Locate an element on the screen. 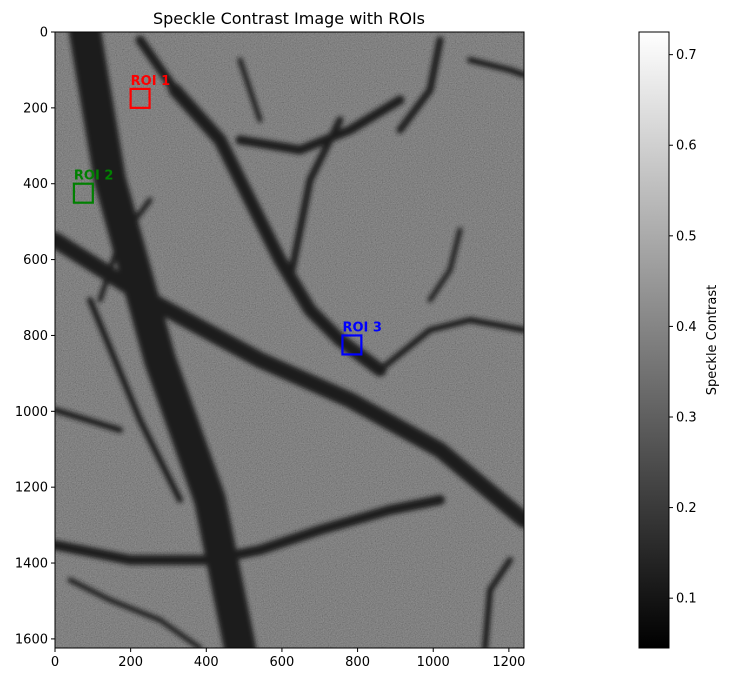 The image size is (730, 682). x-tick-label: 600 is located at coordinates (282, 662).